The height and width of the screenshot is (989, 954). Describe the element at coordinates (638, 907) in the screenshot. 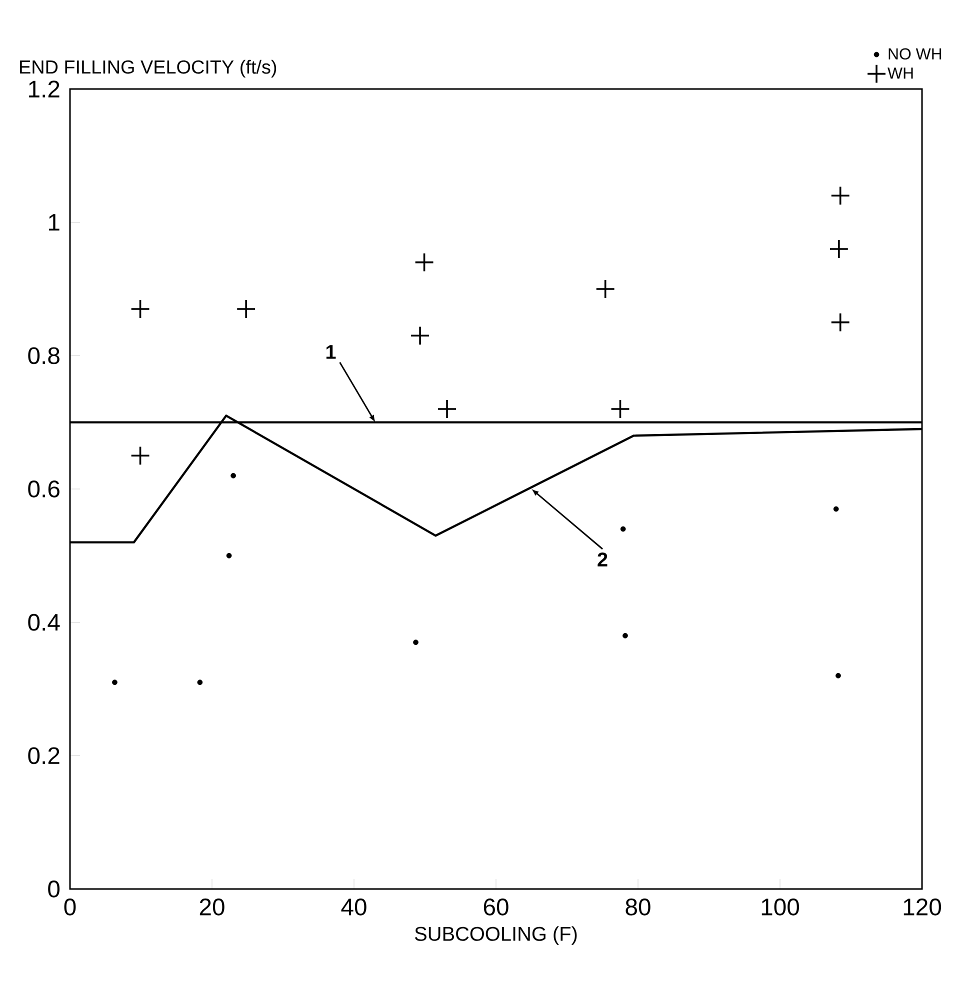

I see `x-tick-label: 80` at that location.